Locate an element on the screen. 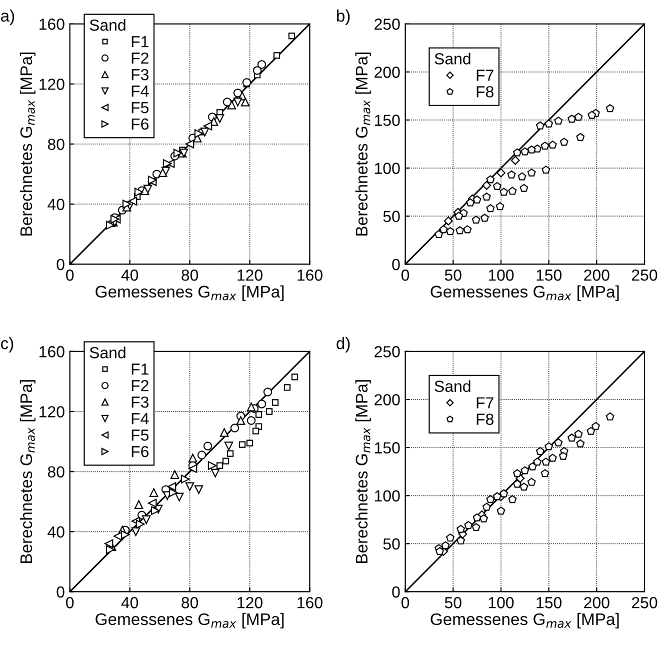  chart-title: a) is located at coordinates (7, 17).